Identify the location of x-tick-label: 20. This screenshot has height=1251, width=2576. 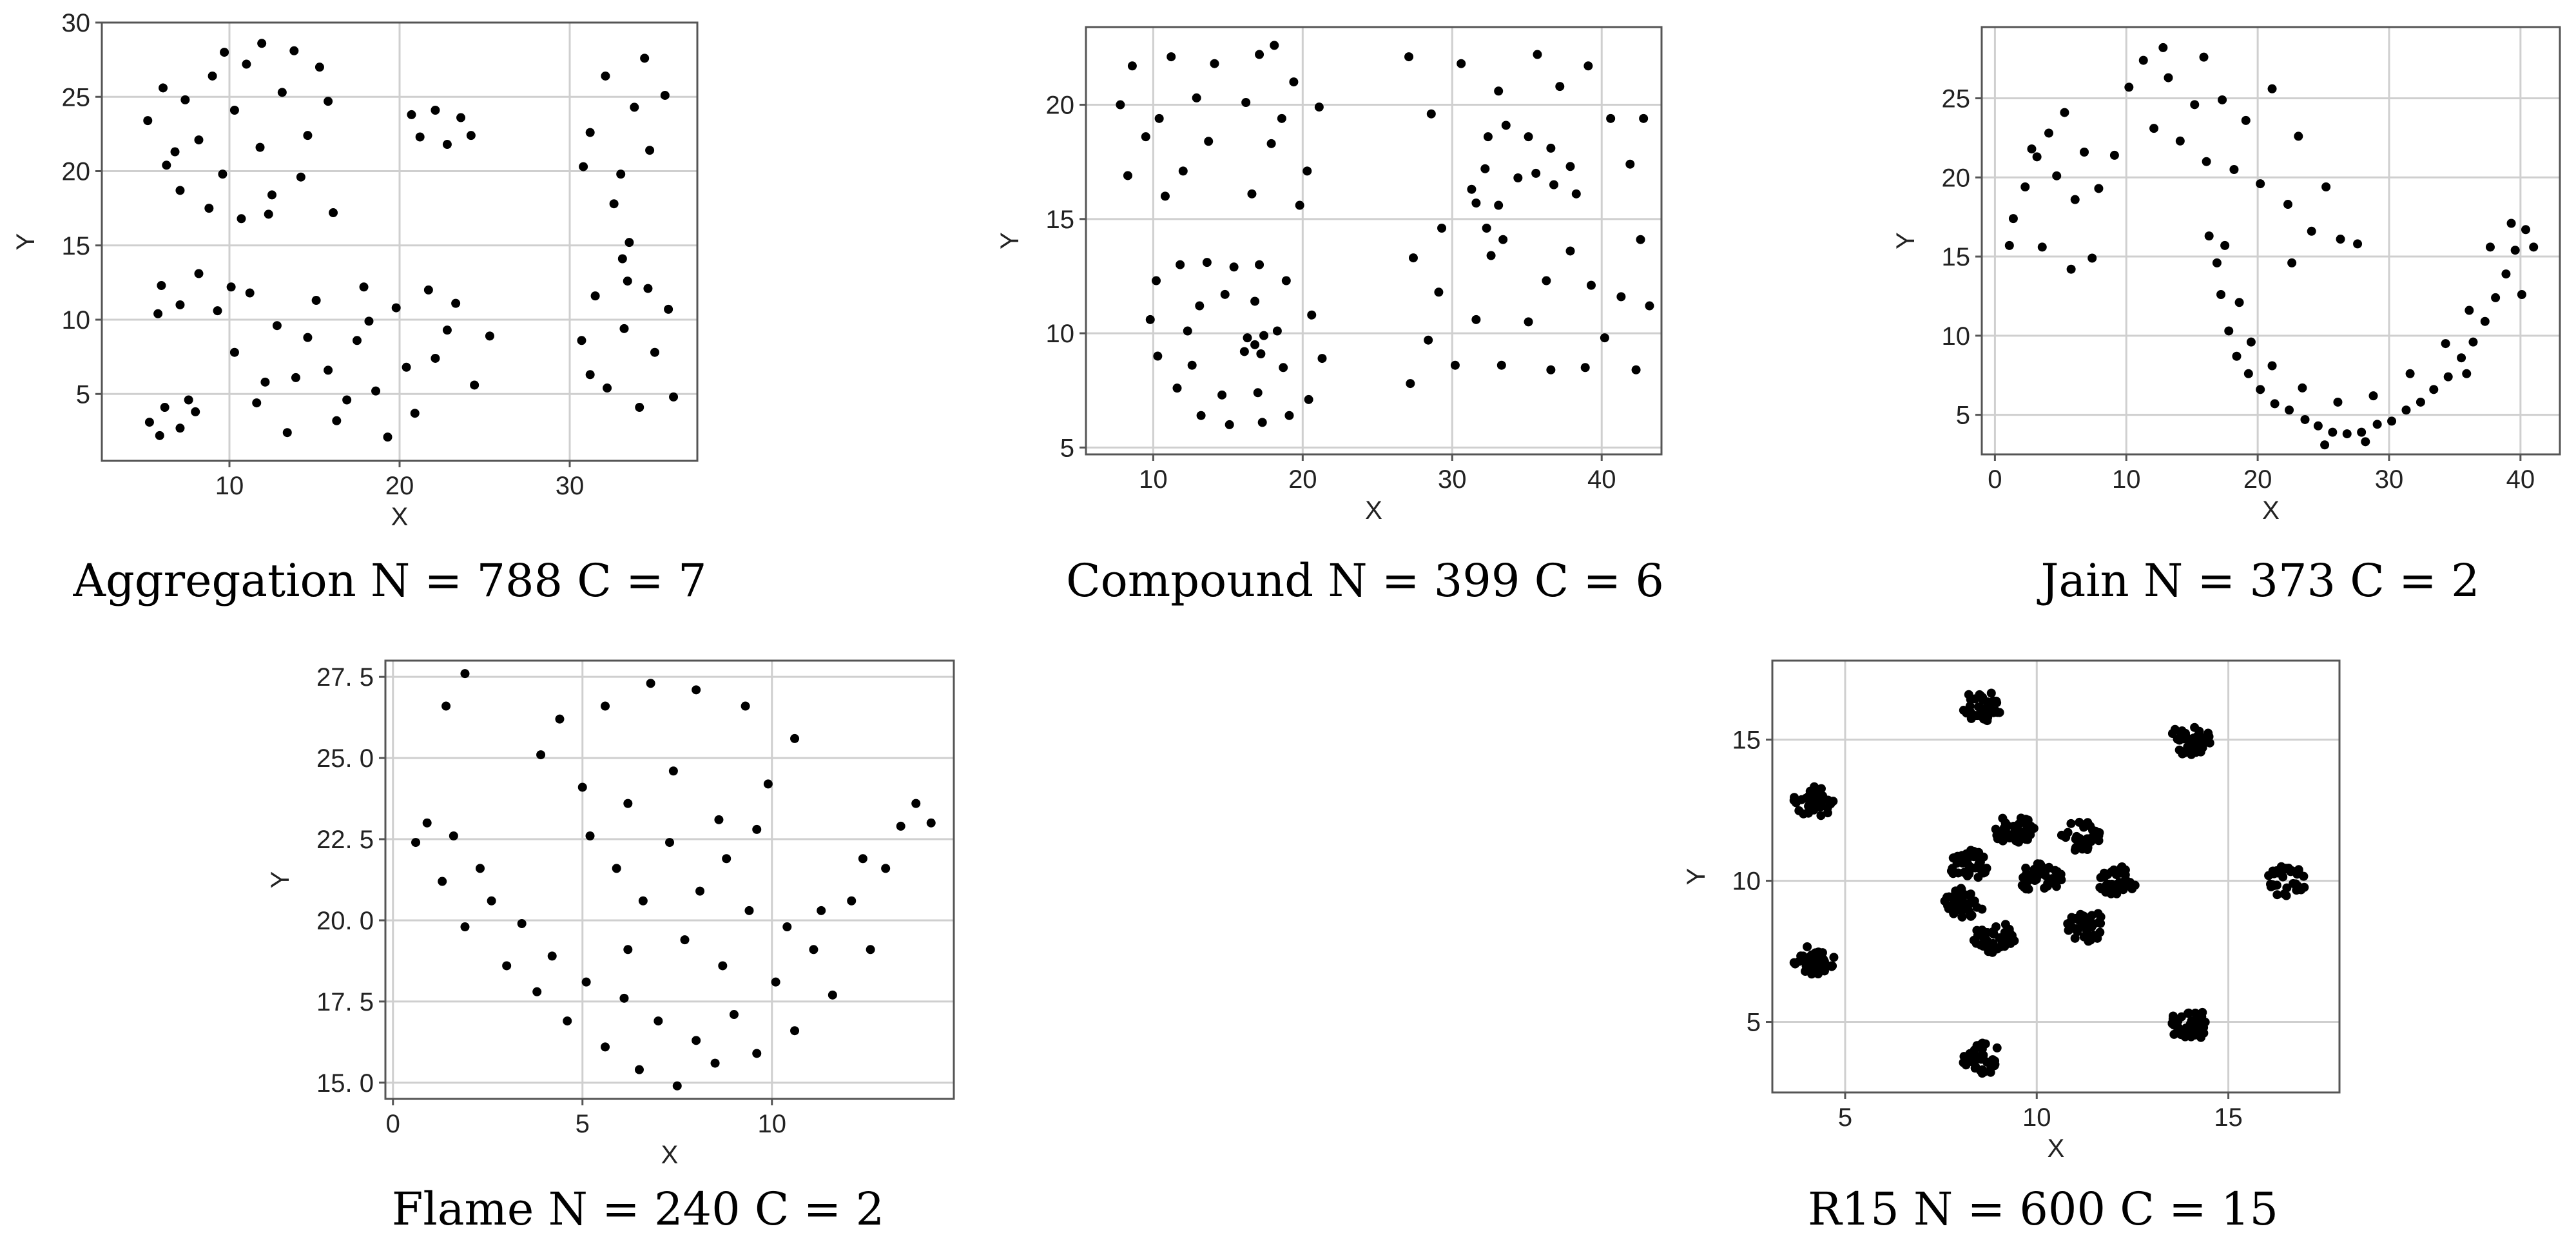
(1302, 479).